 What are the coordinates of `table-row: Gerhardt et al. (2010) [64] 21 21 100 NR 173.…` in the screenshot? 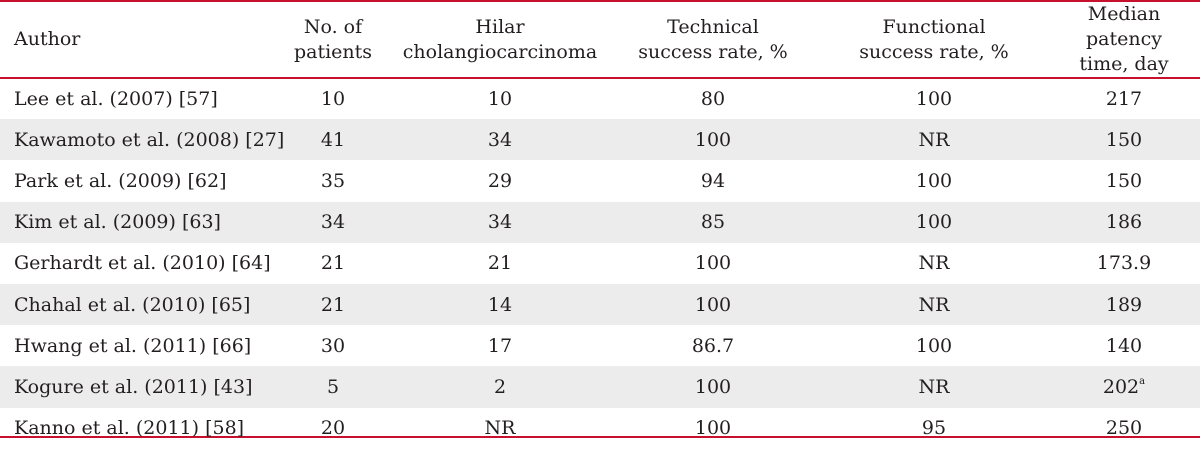 It's located at (600, 263).